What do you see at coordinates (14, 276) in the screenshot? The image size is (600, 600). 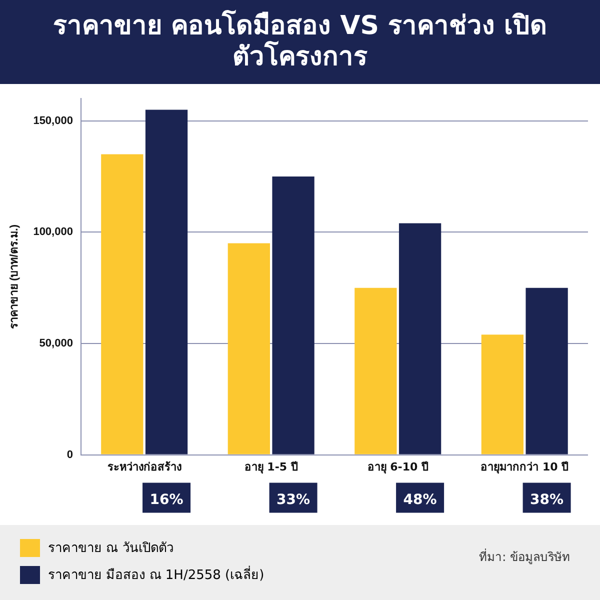 I see `y-axis-title: ราคาขาย (บาท/ตร.ม.)` at bounding box center [14, 276].